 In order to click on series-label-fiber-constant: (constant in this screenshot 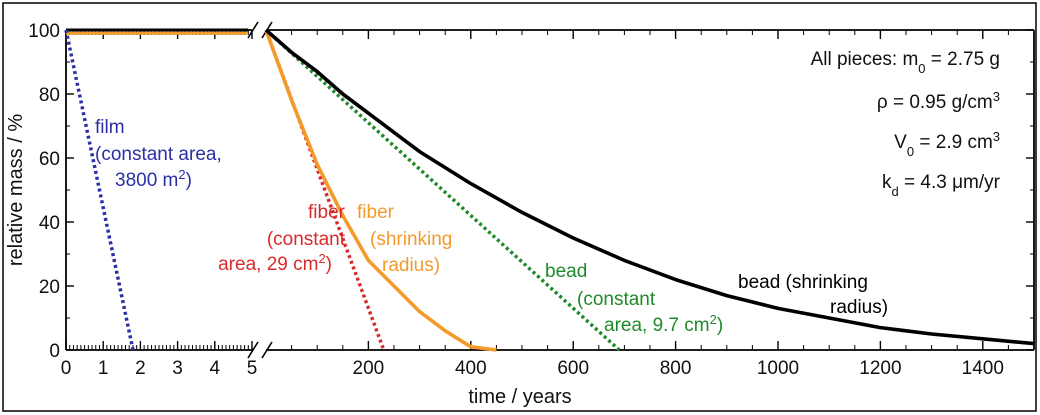, I will do `click(306, 239)`.